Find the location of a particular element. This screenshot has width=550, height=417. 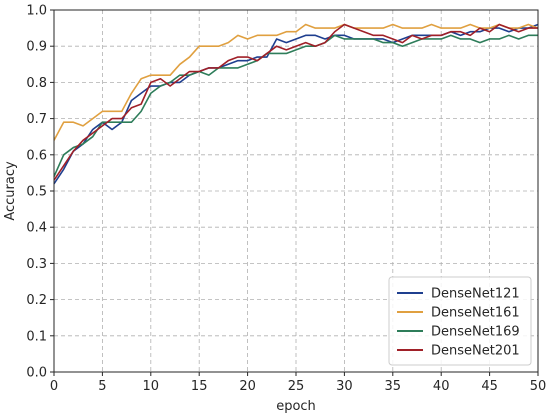

x-tick-label: 50 is located at coordinates (538, 386).